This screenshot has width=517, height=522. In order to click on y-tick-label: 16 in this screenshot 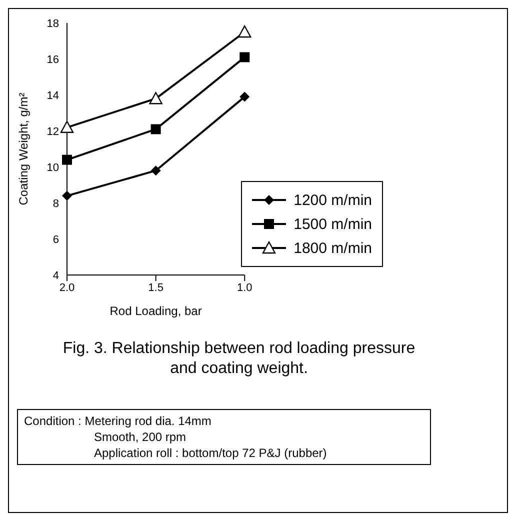, I will do `click(52, 60)`.